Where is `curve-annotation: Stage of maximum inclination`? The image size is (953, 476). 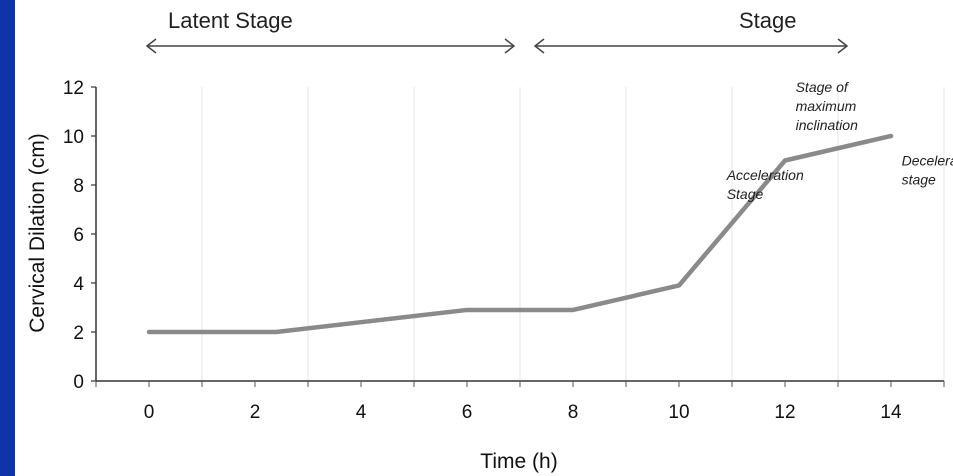 curve-annotation: Stage of maximum inclination is located at coordinates (827, 106).